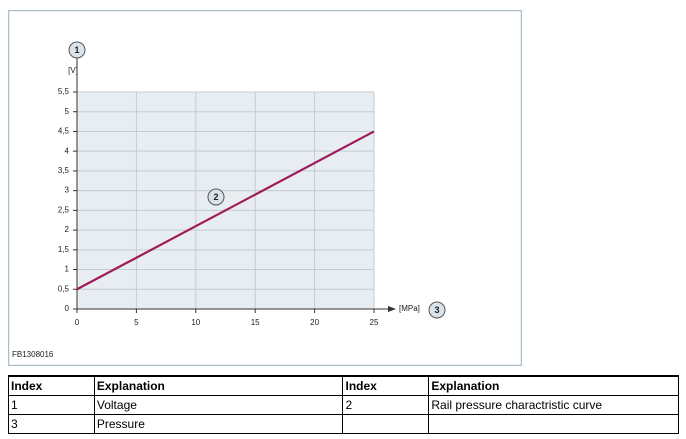 This screenshot has width=686, height=439. I want to click on y-tick-label: 3,5, so click(64, 170).